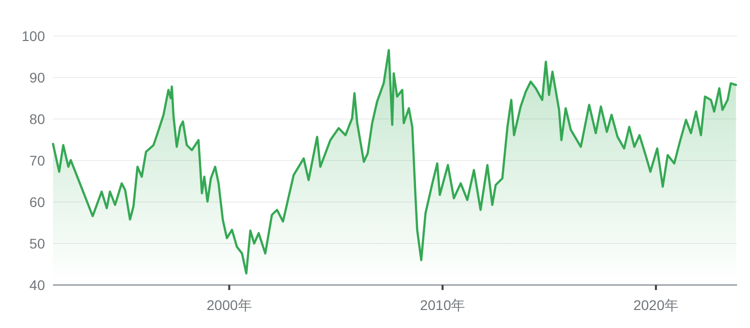 This screenshot has height=328, width=750. What do you see at coordinates (37, 119) in the screenshot?
I see `y-tick-label: 80` at bounding box center [37, 119].